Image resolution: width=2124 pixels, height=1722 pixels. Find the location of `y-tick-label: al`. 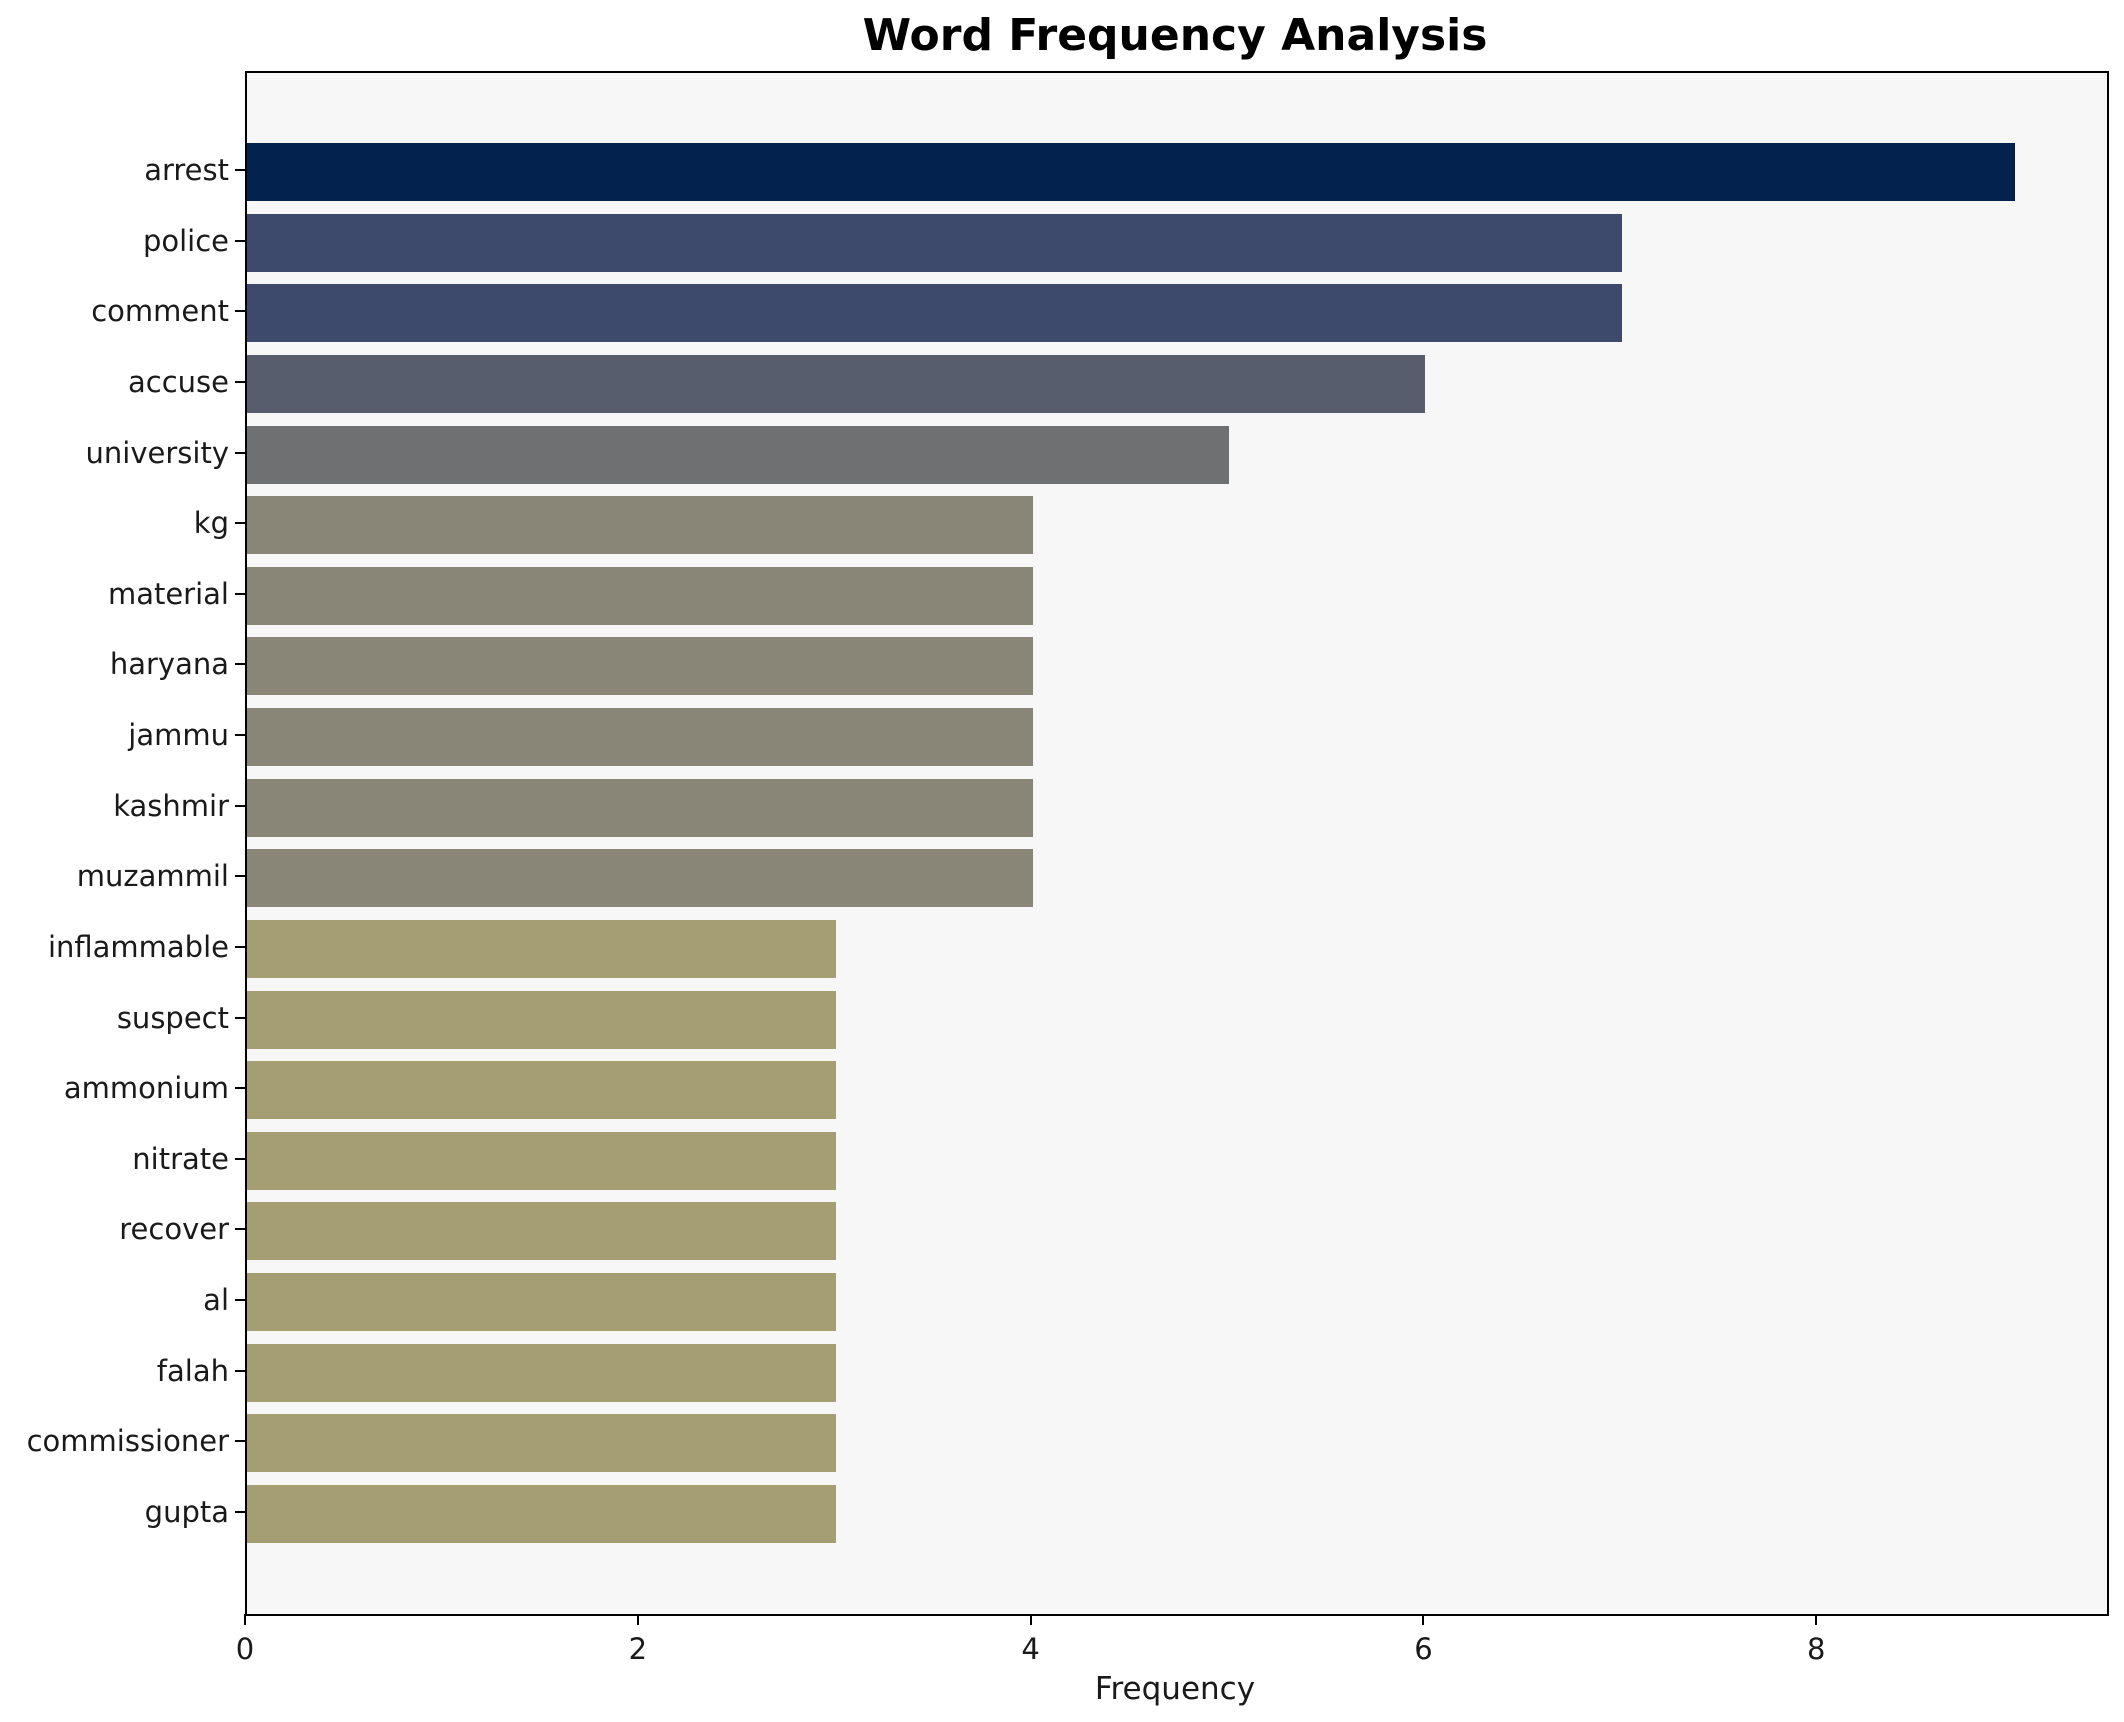

y-tick-label: al is located at coordinates (216, 1300).